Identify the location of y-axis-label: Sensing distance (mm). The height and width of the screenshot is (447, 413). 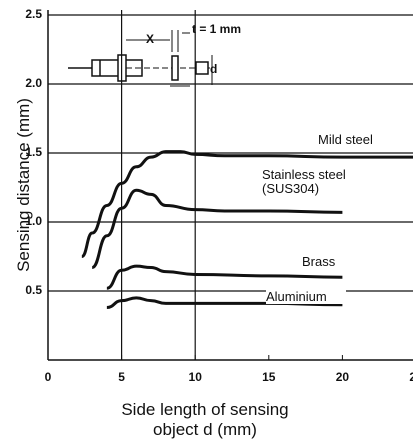
(23, 185).